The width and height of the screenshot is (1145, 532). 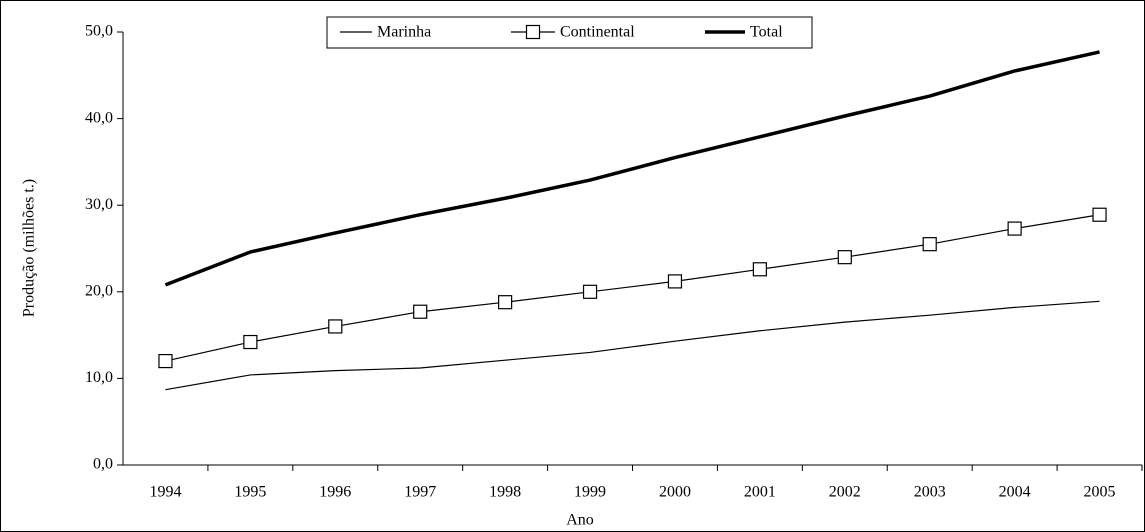 What do you see at coordinates (404, 32) in the screenshot?
I see `legend-label: Marinha` at bounding box center [404, 32].